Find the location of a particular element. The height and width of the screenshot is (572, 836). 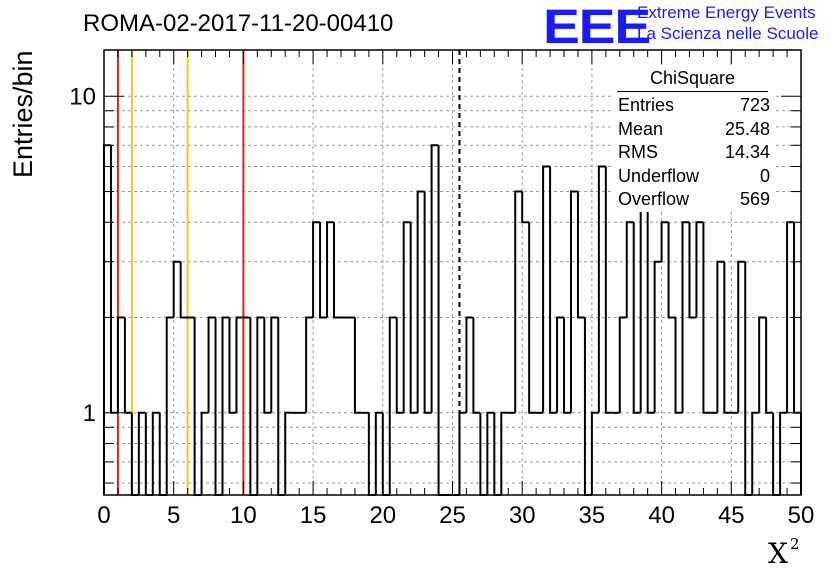

x-tick-label: 50 is located at coordinates (801, 515).